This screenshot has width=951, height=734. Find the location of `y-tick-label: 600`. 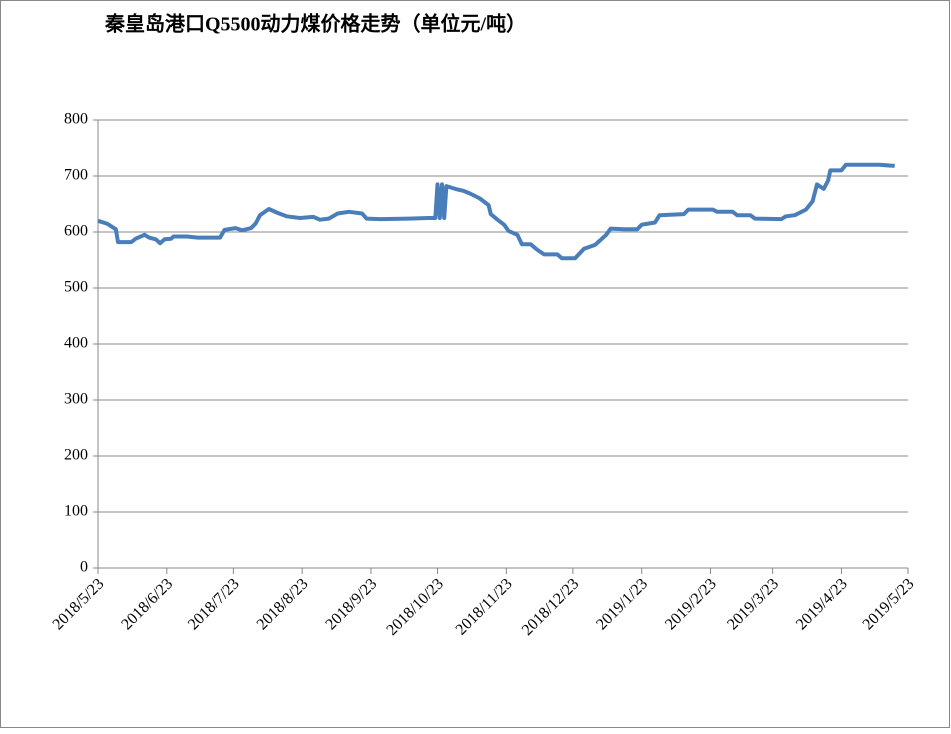

y-tick-label: 600 is located at coordinates (76, 231).